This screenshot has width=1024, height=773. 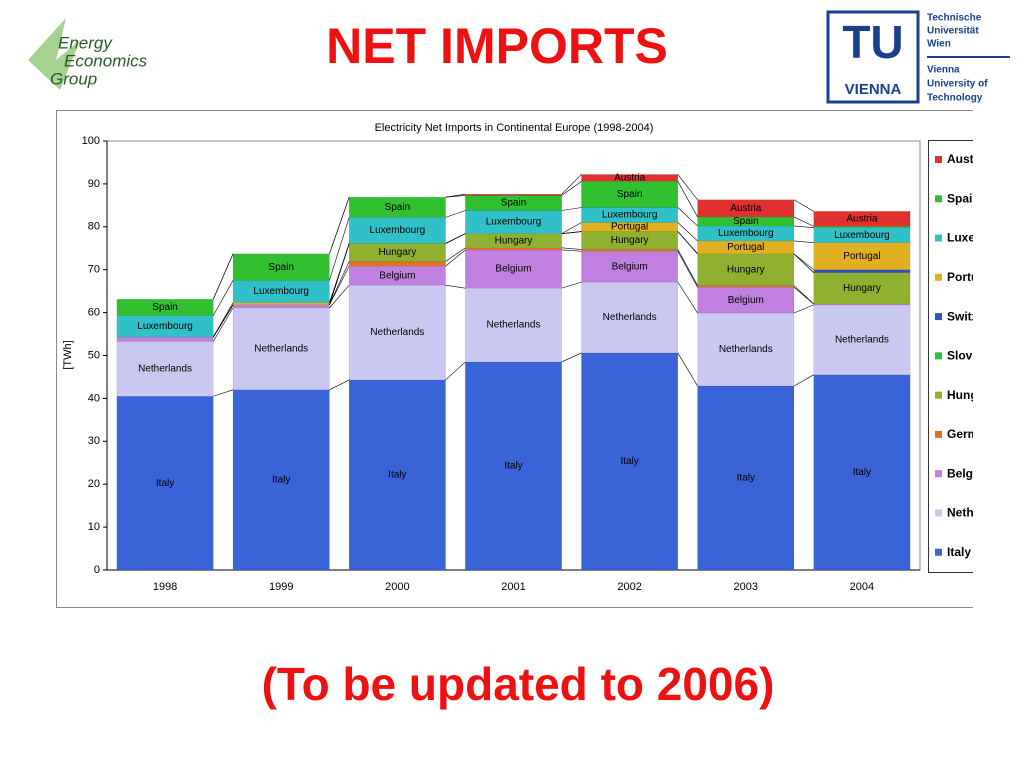 I want to click on y-tick-label: 10, so click(x=94, y=527).